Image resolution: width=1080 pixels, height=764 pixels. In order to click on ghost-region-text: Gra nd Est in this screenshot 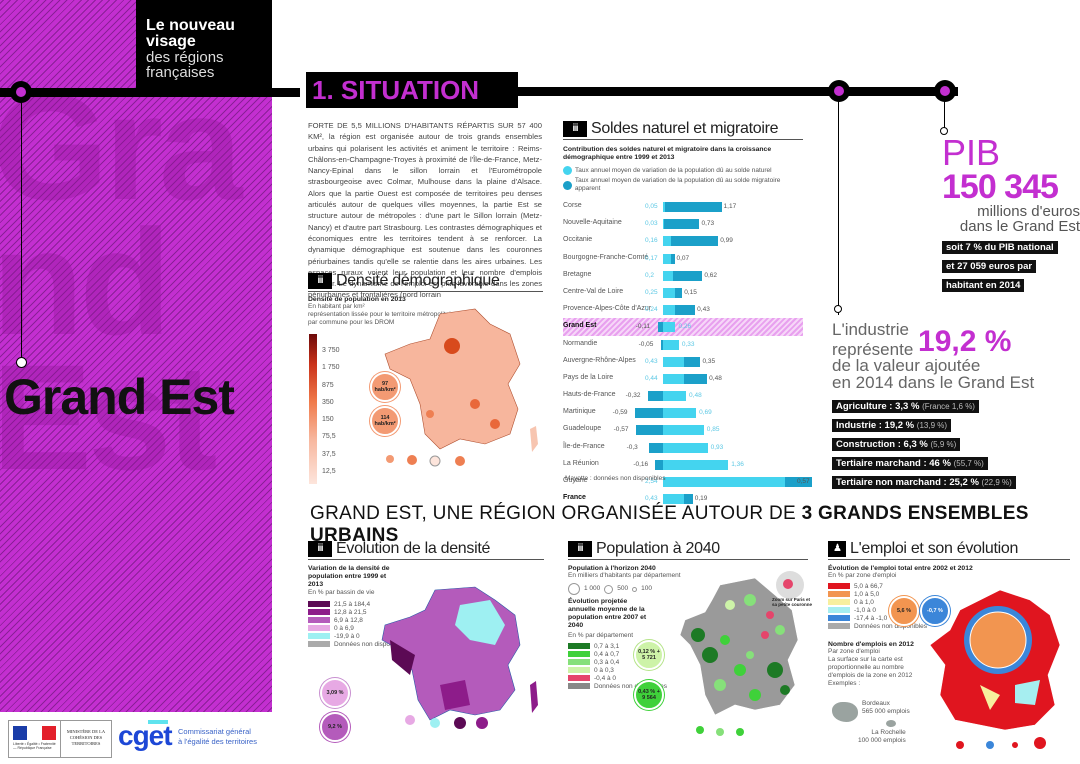, I will do `click(121, 282)`.